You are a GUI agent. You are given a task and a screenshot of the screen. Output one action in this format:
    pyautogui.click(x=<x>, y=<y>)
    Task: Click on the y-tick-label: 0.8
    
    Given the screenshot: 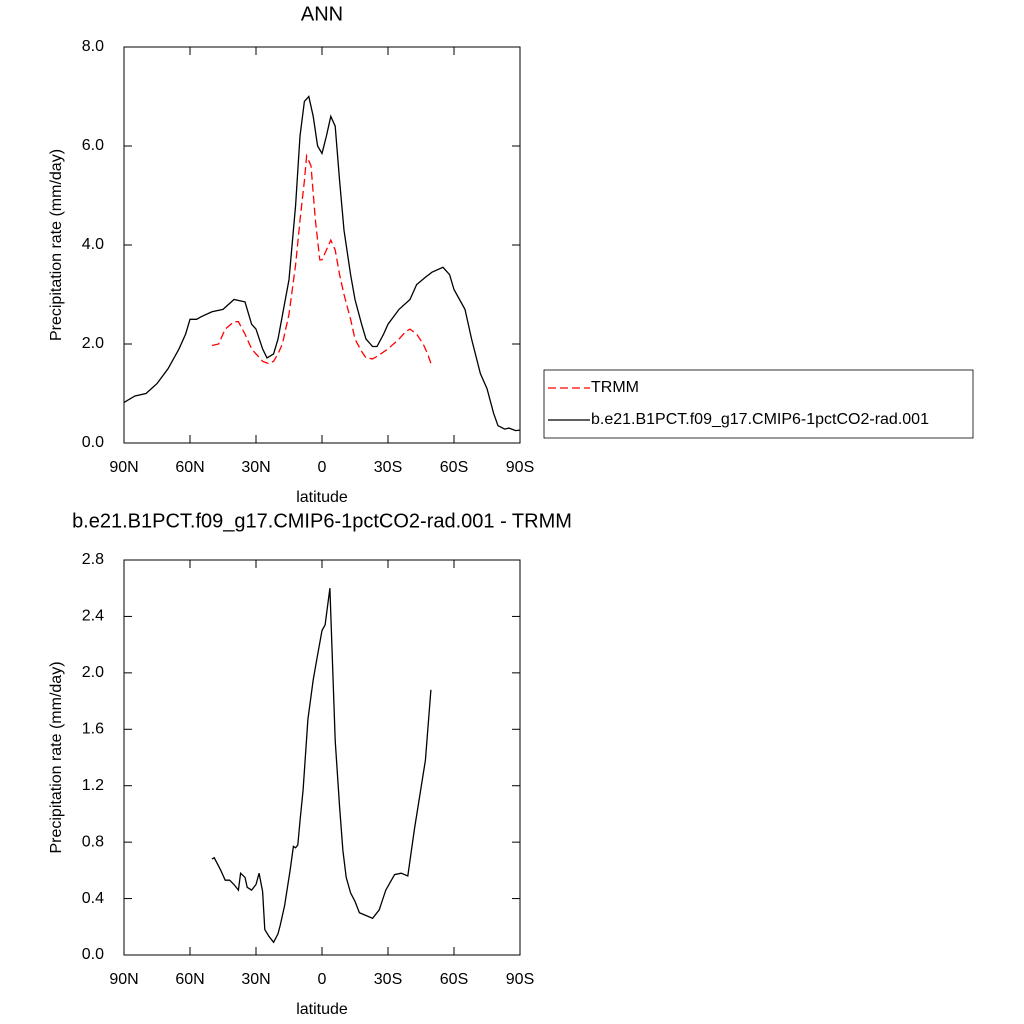 What is the action you would take?
    pyautogui.click(x=93, y=841)
    